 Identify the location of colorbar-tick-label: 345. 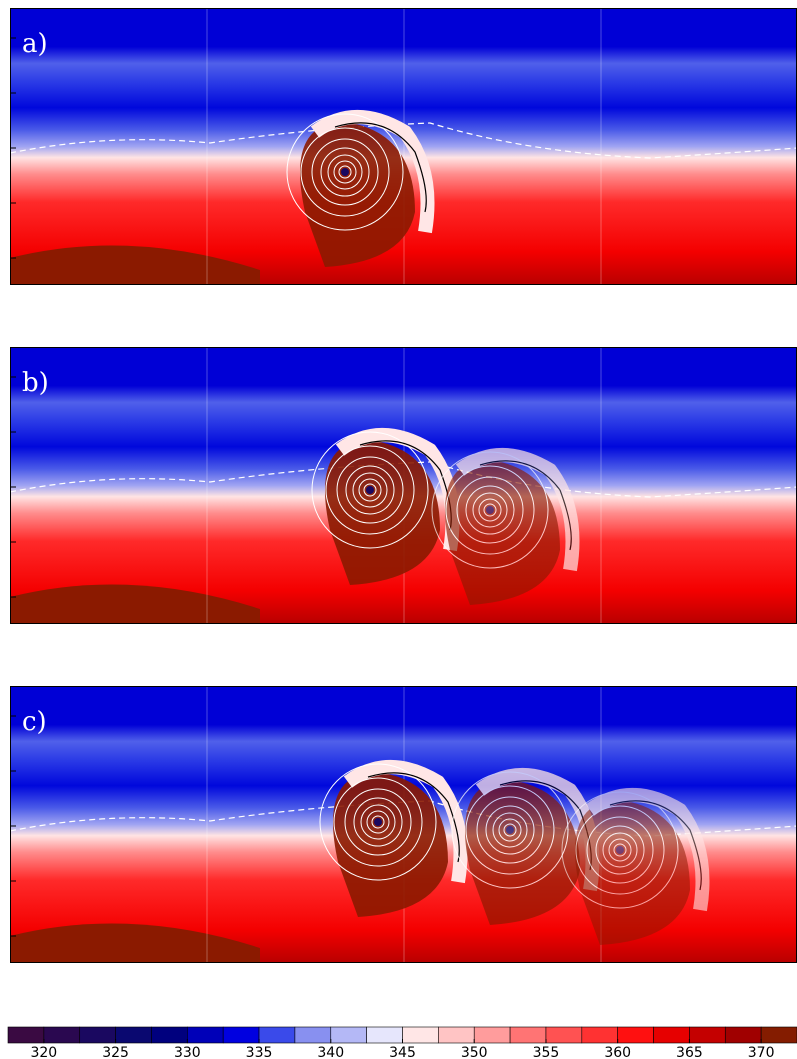
(402, 1052).